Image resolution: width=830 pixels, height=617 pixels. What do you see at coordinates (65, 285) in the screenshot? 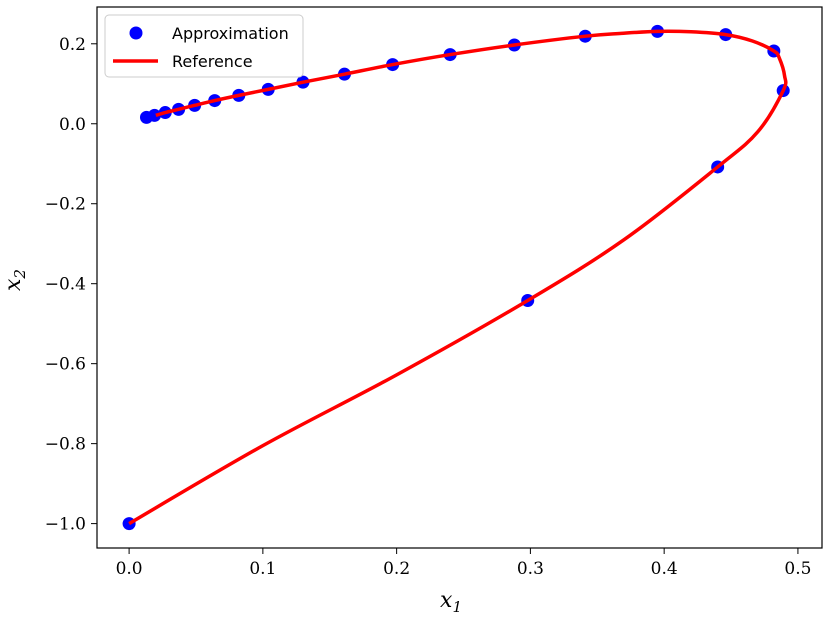
I see `y-tick-label: −0.4` at bounding box center [65, 285].